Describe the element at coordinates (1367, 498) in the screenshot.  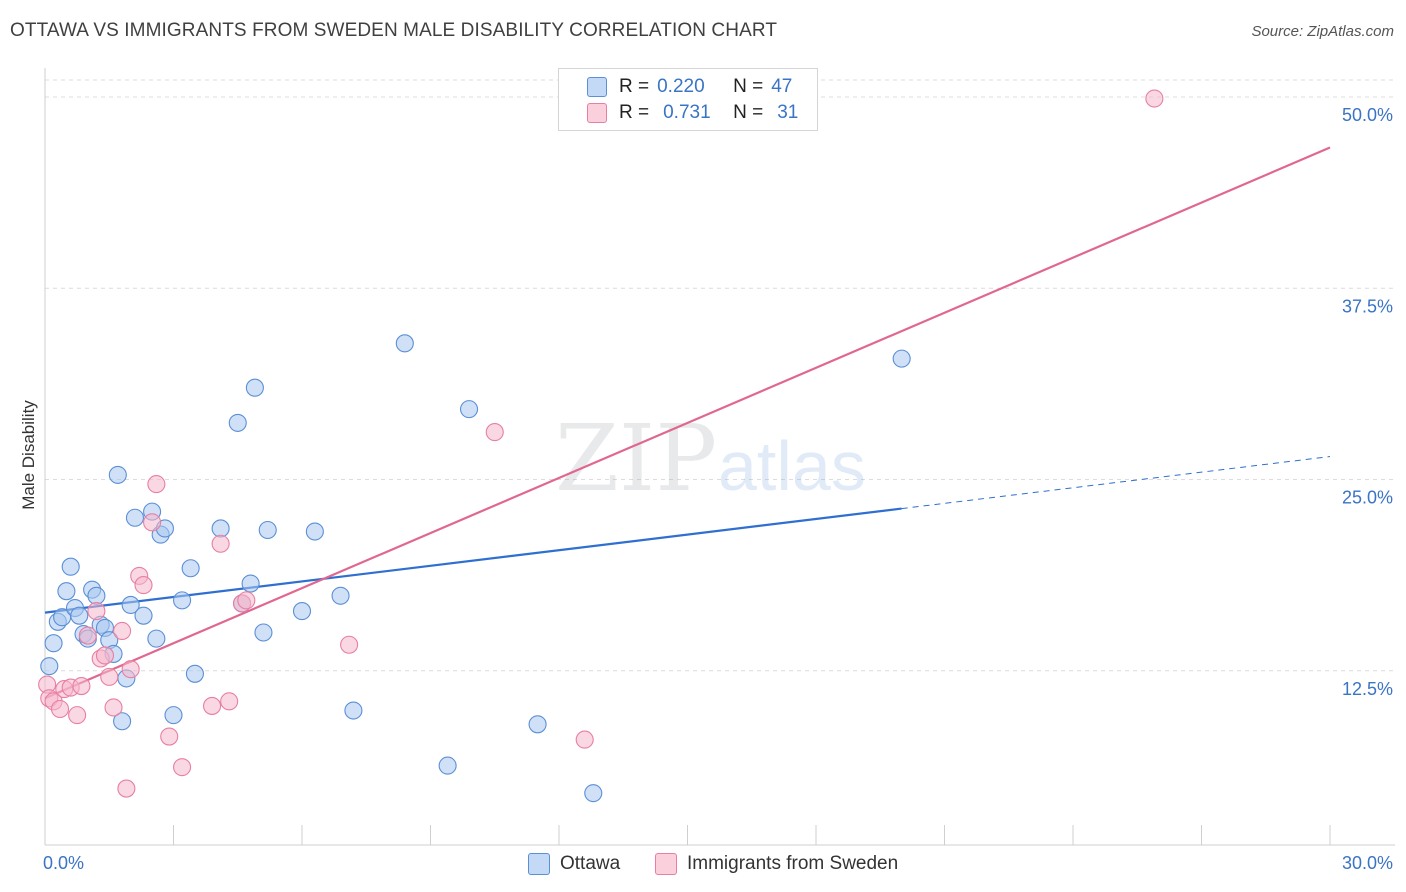
I see `y-tick-label: 25.0%` at that location.